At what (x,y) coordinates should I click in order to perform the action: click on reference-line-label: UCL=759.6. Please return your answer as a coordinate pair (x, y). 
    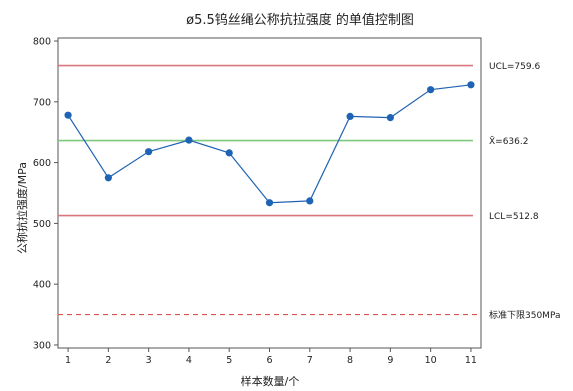
    Looking at the image, I should click on (514, 67).